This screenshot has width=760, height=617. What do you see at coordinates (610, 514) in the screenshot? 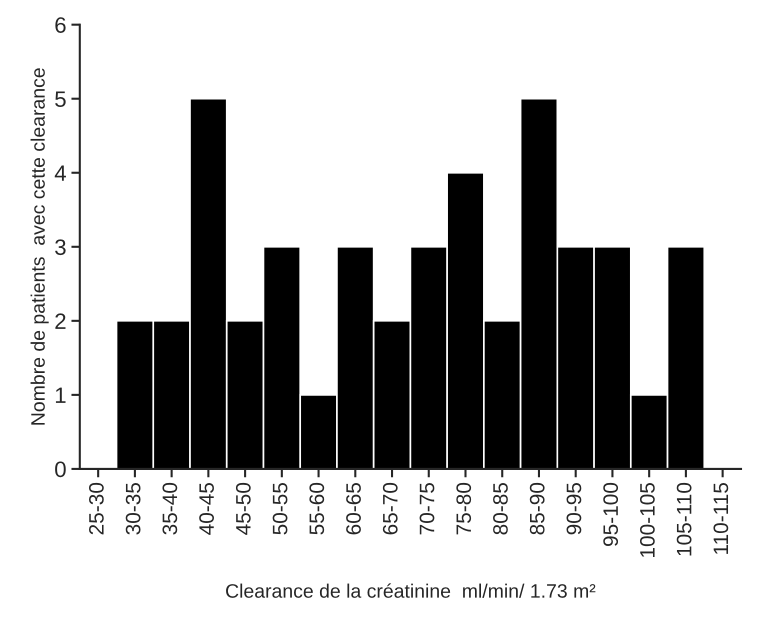
I see `x-tick-label: 95-100` at bounding box center [610, 514].